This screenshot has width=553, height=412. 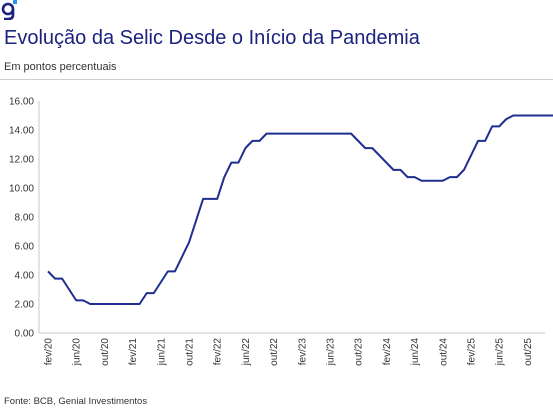 I want to click on y-tick-label: 8.00, so click(x=25, y=218).